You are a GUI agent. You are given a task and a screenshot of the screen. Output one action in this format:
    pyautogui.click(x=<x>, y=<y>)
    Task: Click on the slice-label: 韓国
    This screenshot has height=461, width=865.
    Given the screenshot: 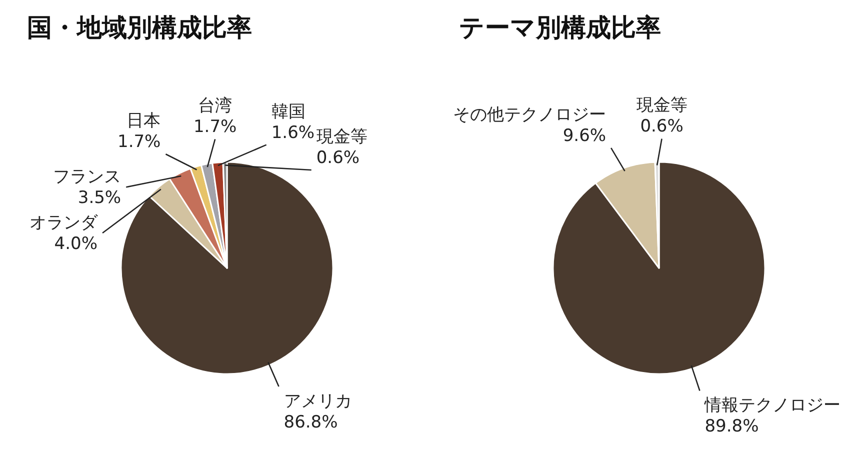 What is the action you would take?
    pyautogui.click(x=288, y=112)
    